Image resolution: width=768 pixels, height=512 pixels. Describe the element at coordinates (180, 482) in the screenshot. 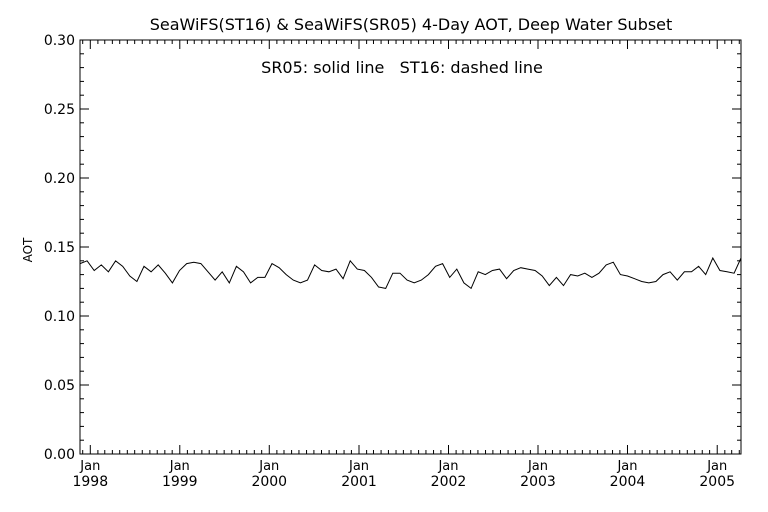

I see `x-tick-year-label: 1999` at that location.